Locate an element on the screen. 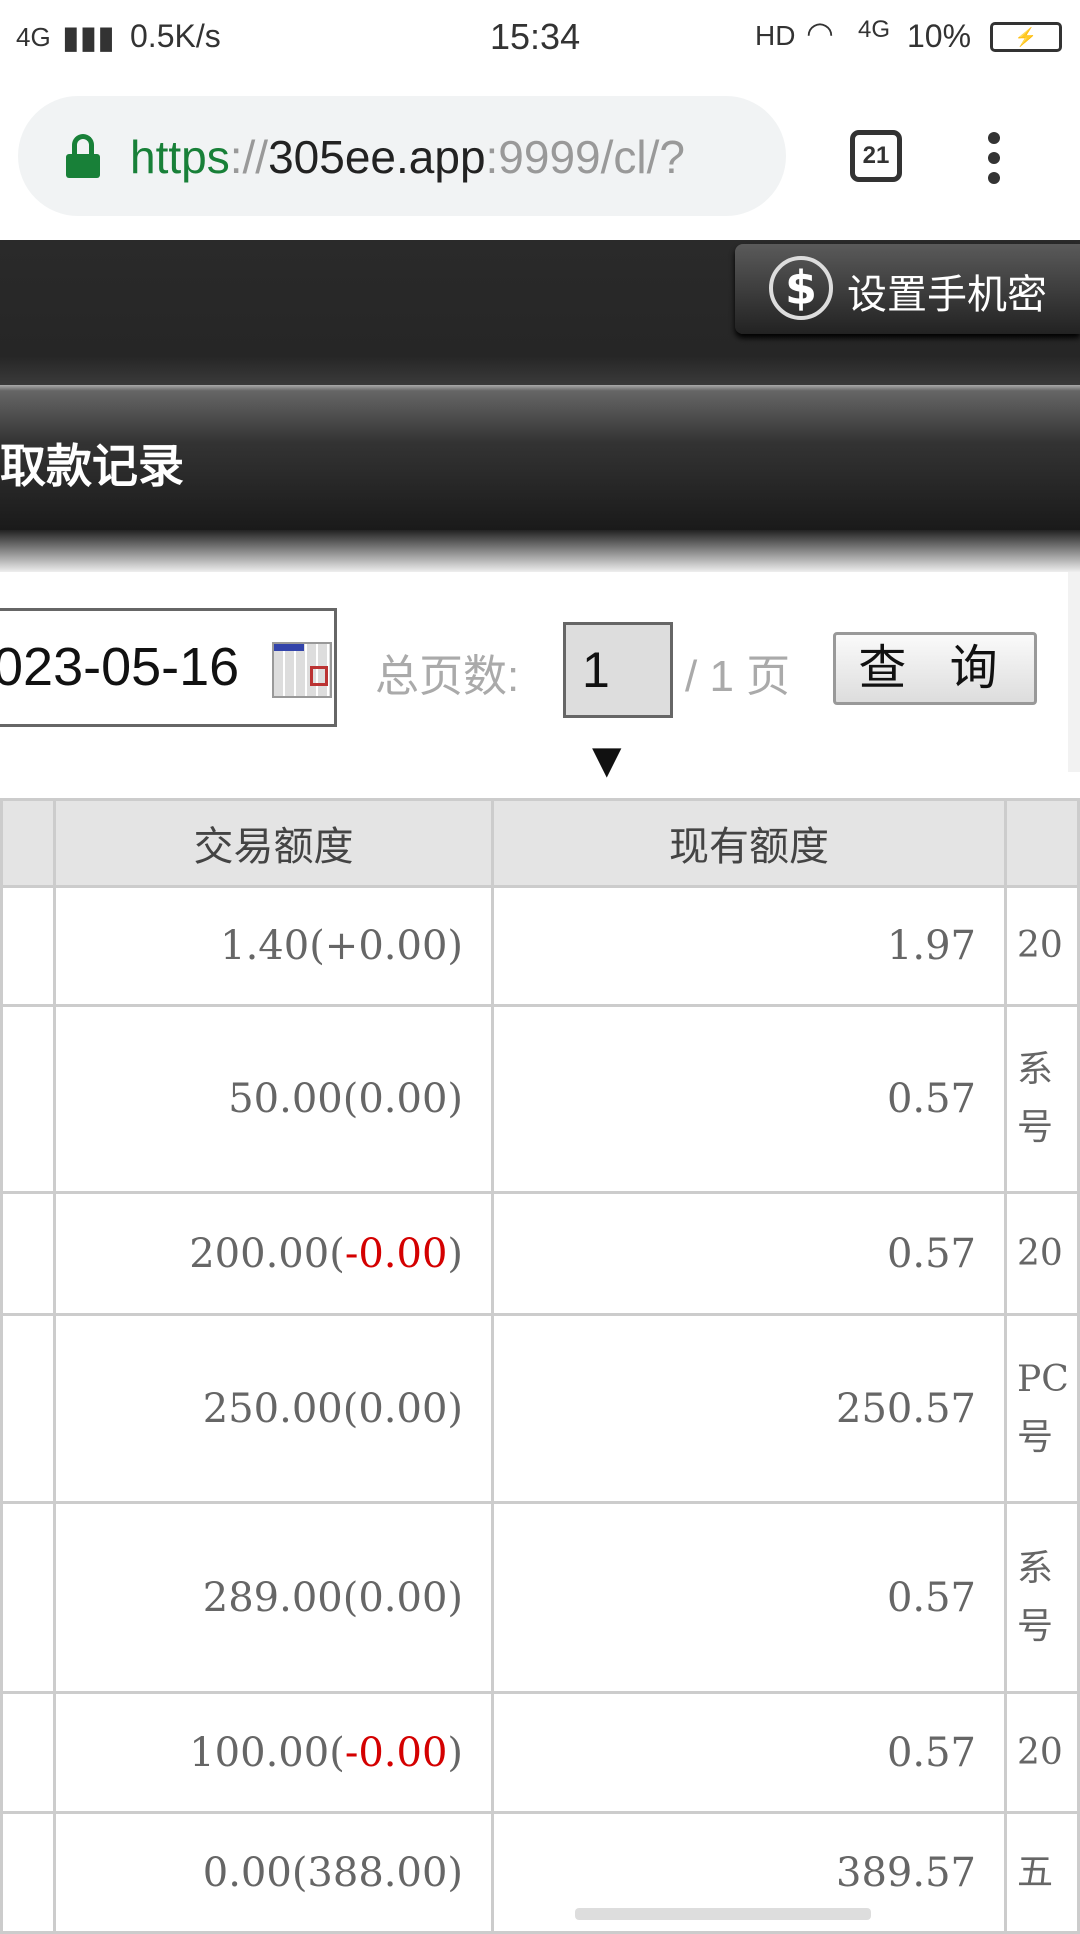 The height and width of the screenshot is (1934, 1080). note-line: 五 is located at coordinates (1035, 1872).